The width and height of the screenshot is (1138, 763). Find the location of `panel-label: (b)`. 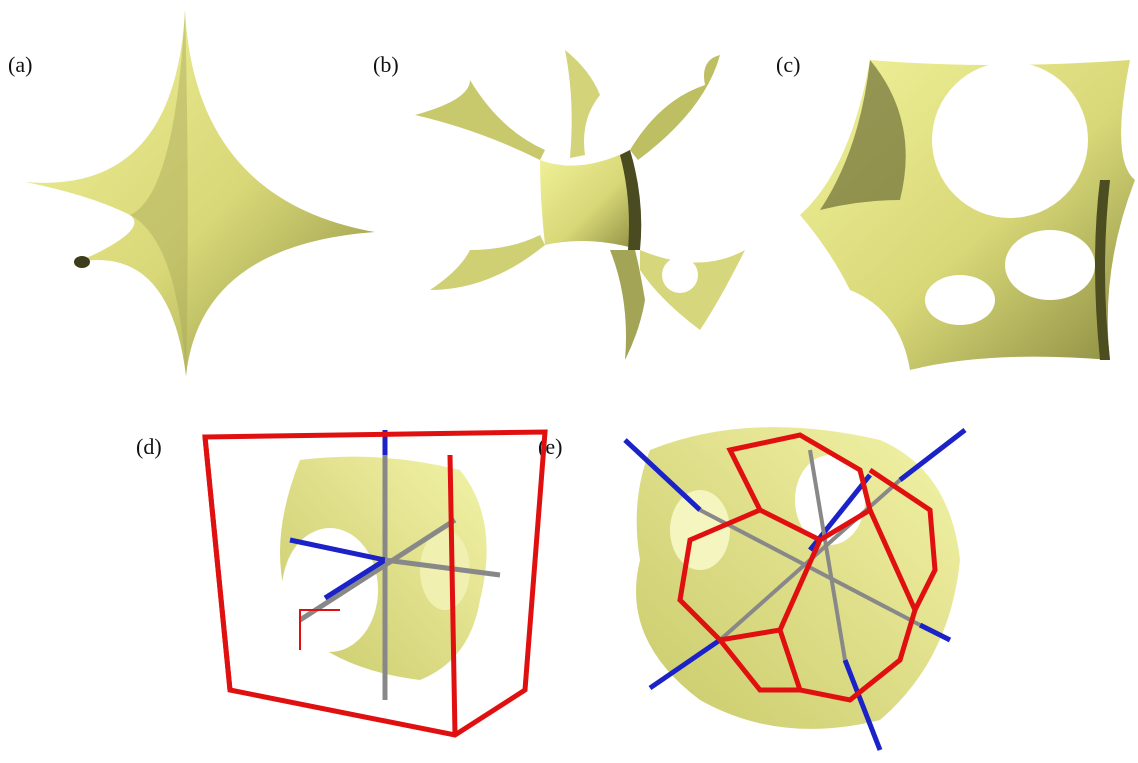

panel-label: (b) is located at coordinates (386, 64).